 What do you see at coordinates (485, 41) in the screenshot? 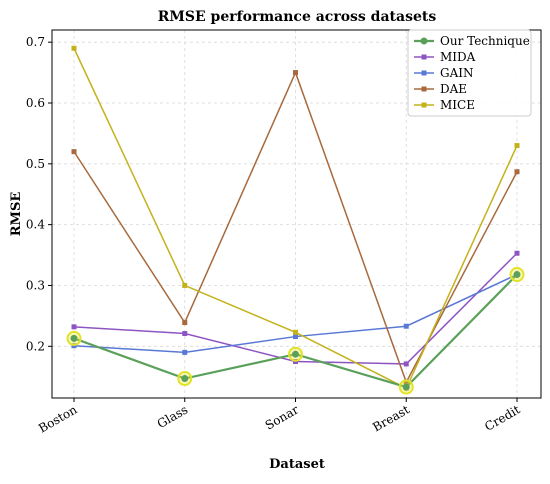
I see `legend-label: Our Technique` at bounding box center [485, 41].